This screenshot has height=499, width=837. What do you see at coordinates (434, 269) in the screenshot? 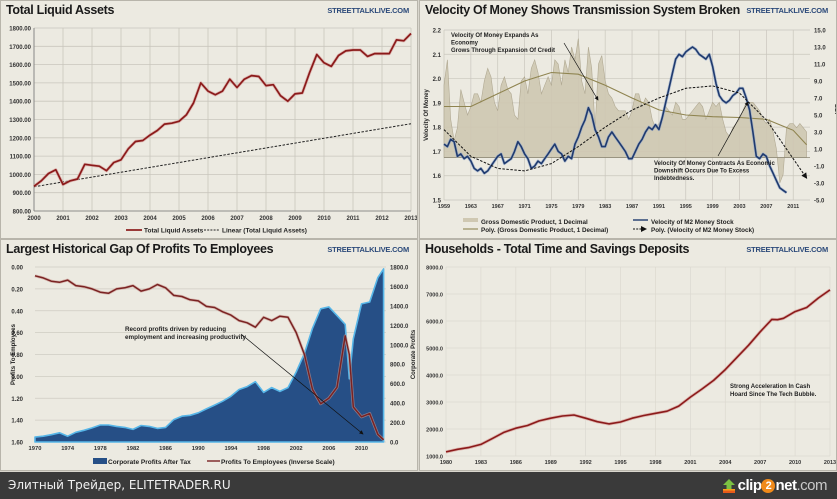
I see `y-tick-label: 8000.0` at bounding box center [434, 269].